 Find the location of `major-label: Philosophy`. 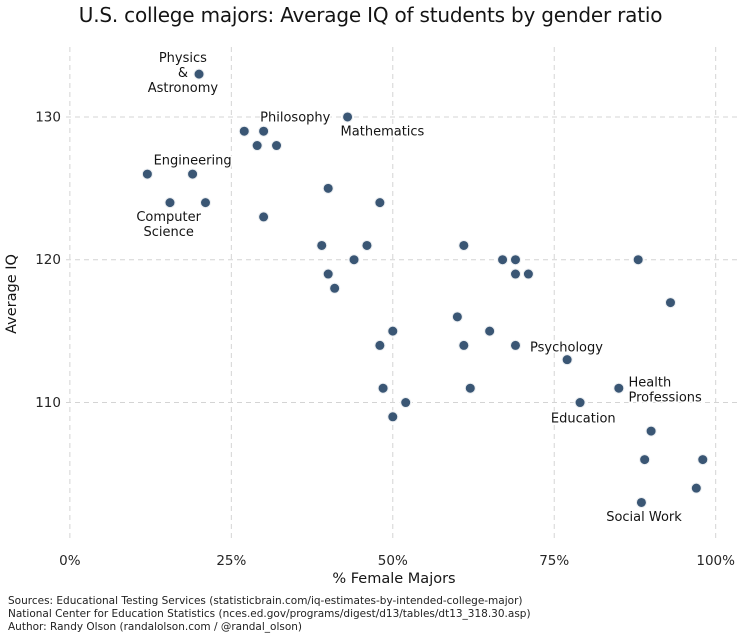

major-label: Philosophy is located at coordinates (295, 117).